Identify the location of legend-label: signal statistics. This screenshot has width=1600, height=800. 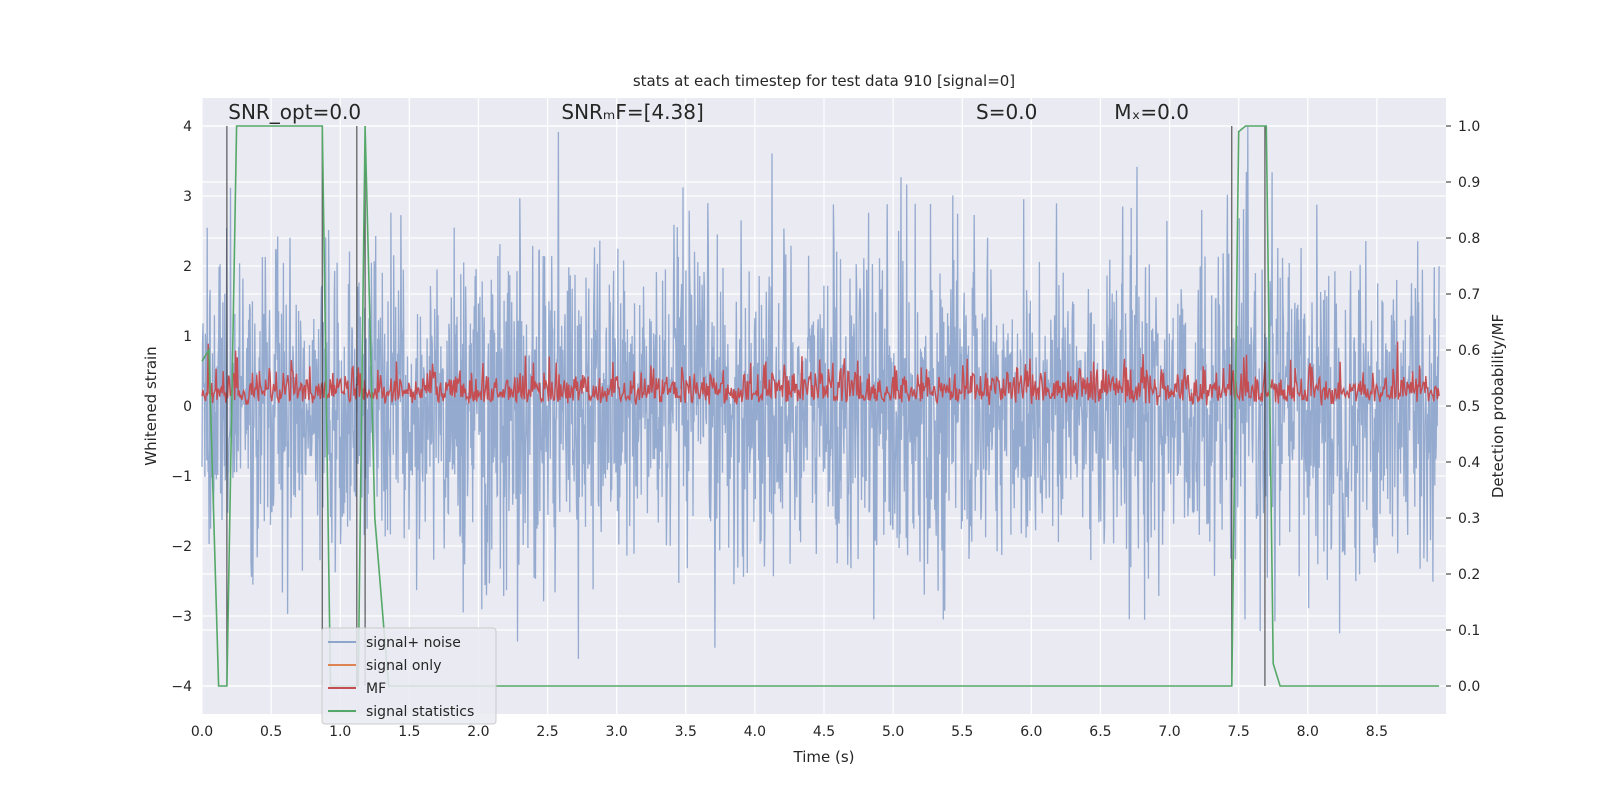
(420, 712).